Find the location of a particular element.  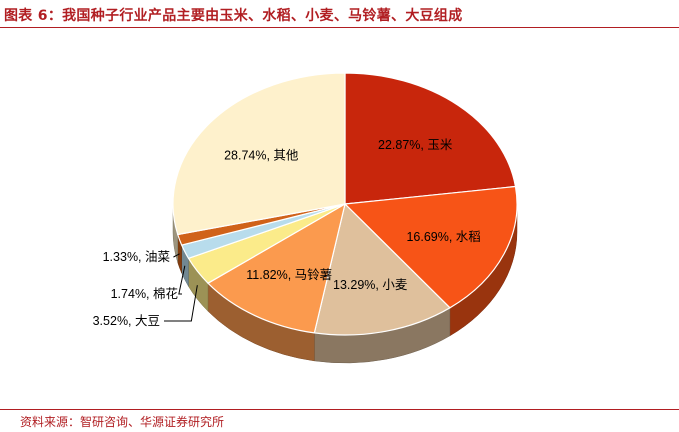

slice-label-4: 11.82%, 马铃薯 is located at coordinates (289, 274).